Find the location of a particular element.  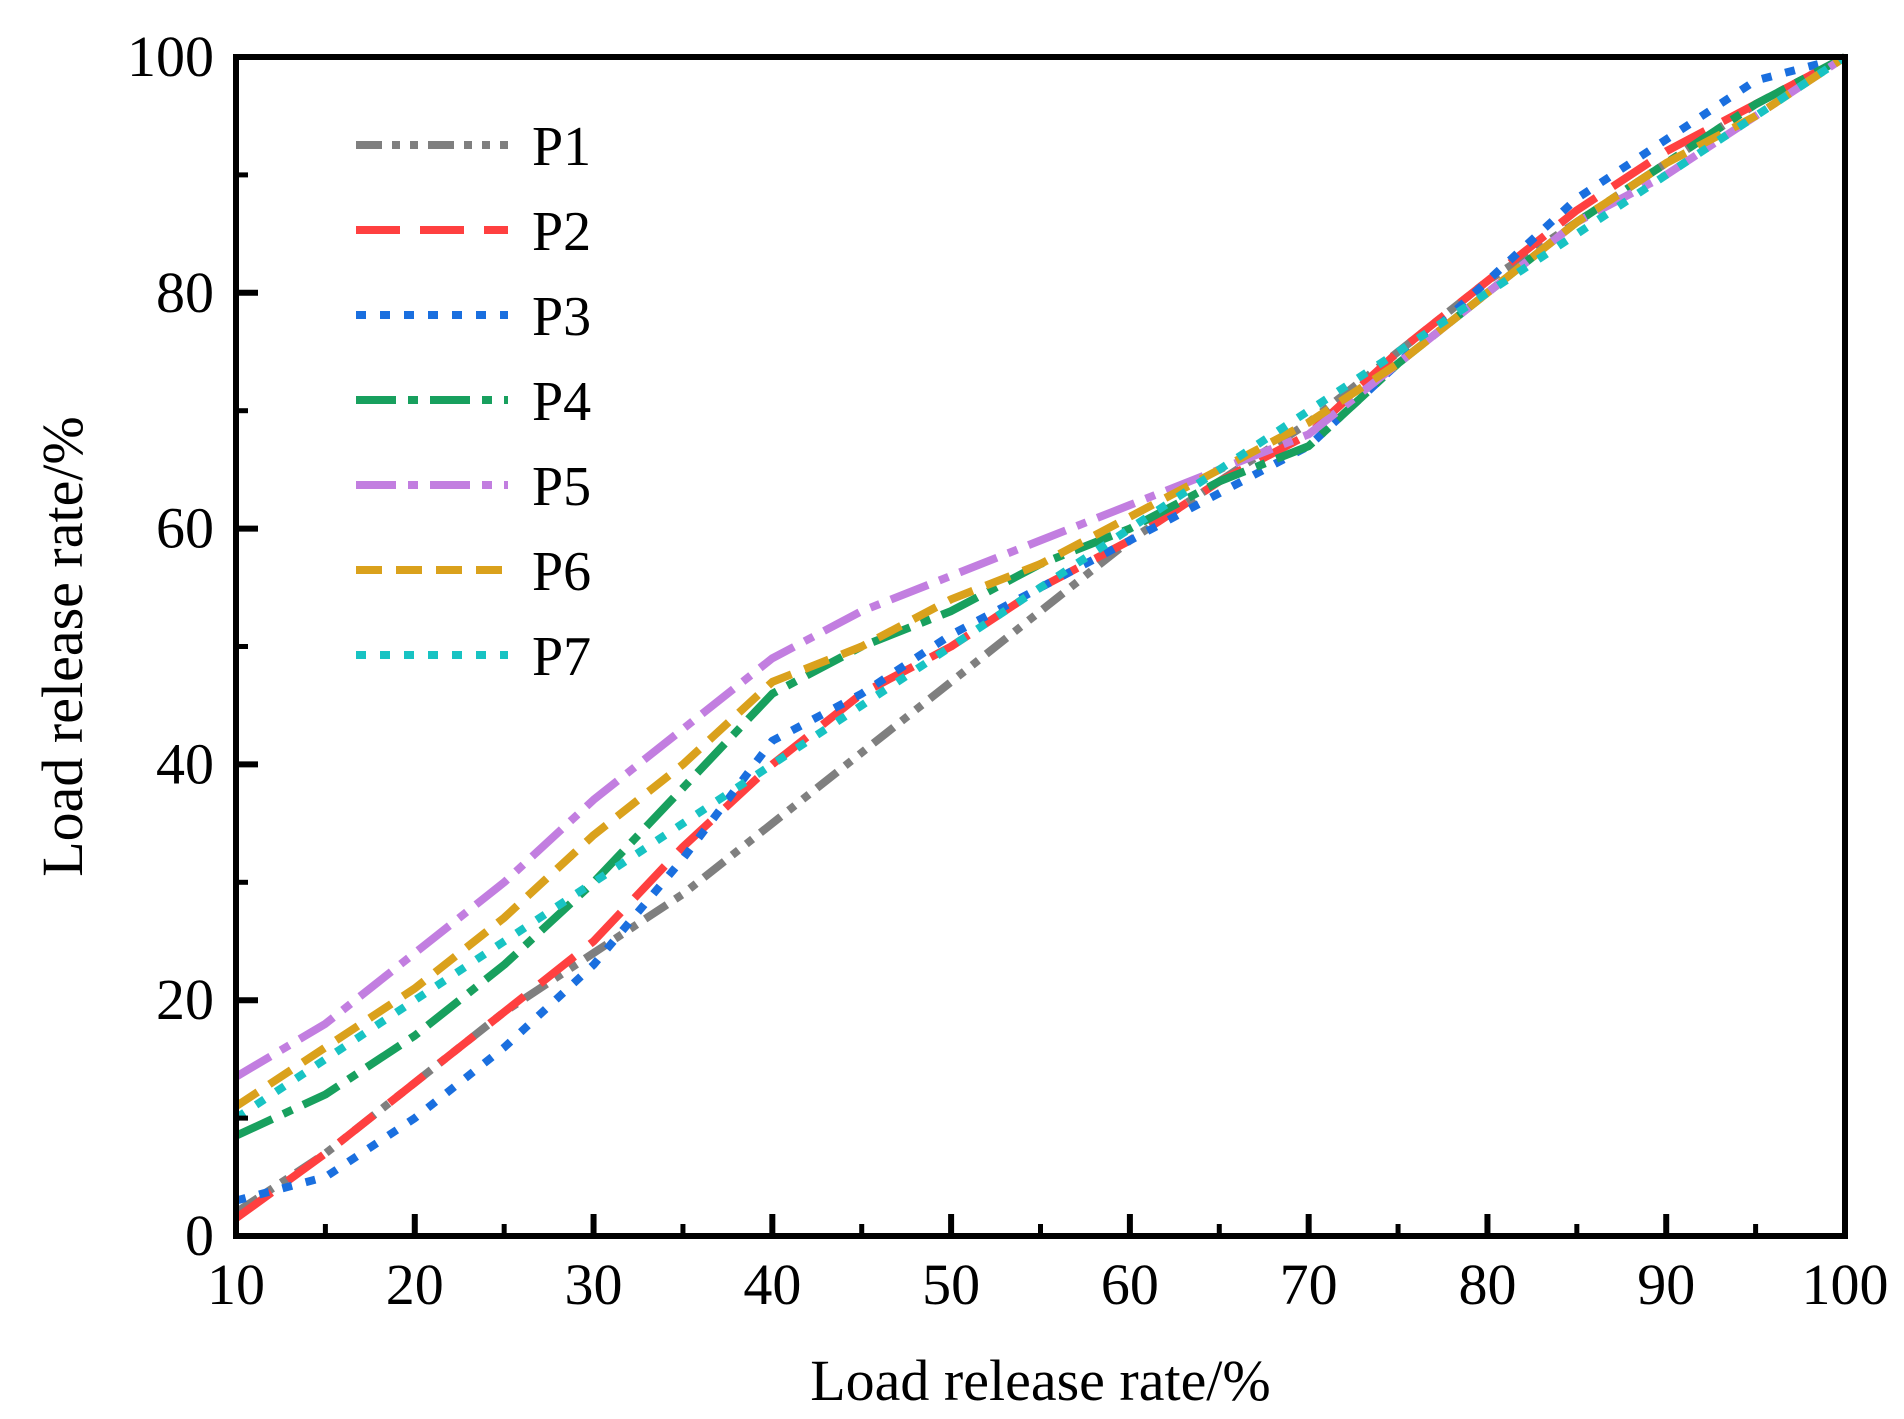

x-tick-label: 70 is located at coordinates (1309, 1284).